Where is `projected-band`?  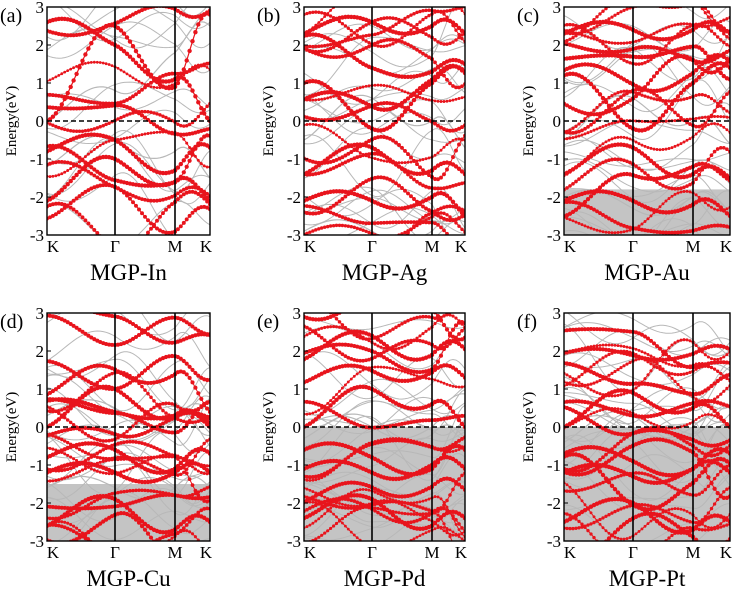 projected-band is located at coordinates (647, 21).